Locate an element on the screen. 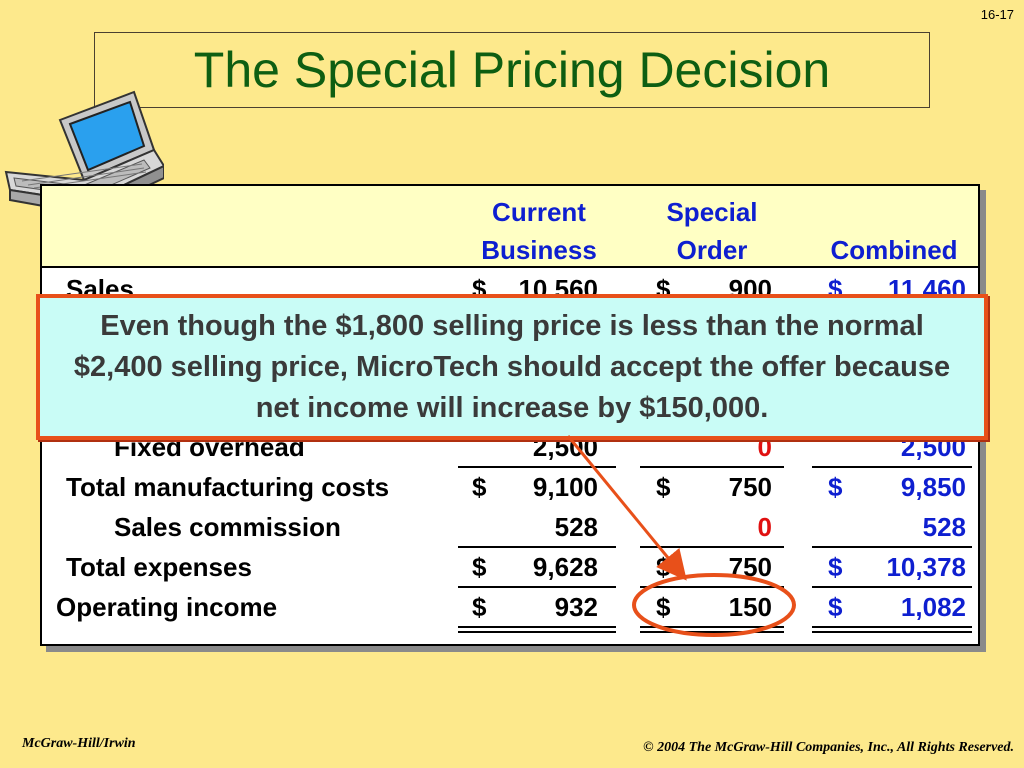 Image resolution: width=1024 pixels, height=768 pixels. oi-special: 150 is located at coordinates (750, 607).